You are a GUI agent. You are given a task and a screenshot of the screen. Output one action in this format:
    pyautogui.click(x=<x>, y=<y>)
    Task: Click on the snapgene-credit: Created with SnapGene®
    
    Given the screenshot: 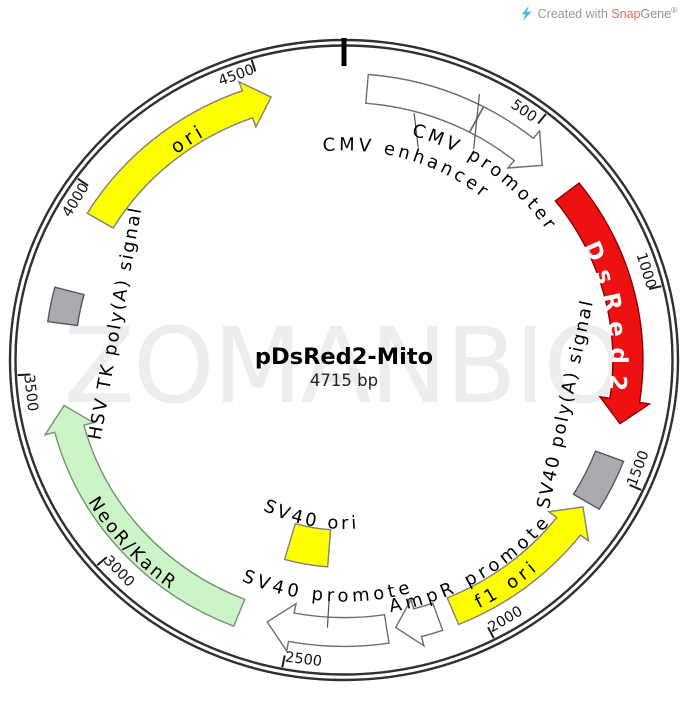 What is the action you would take?
    pyautogui.click(x=598, y=13)
    